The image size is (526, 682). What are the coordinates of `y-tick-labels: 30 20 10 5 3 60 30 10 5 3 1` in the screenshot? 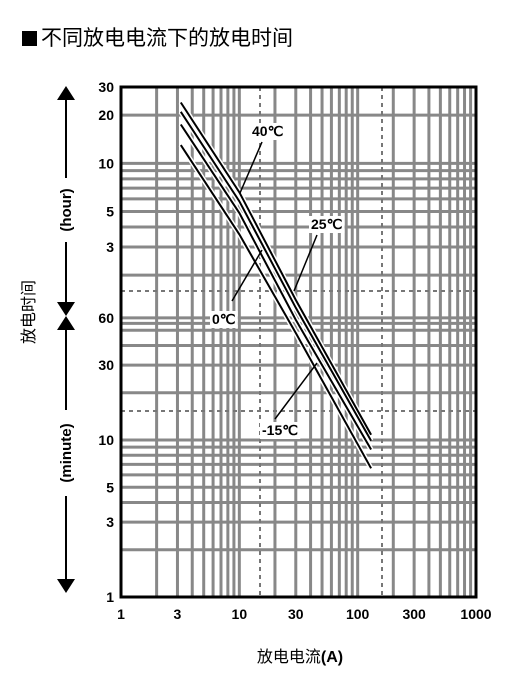 It's located at (106, 342).